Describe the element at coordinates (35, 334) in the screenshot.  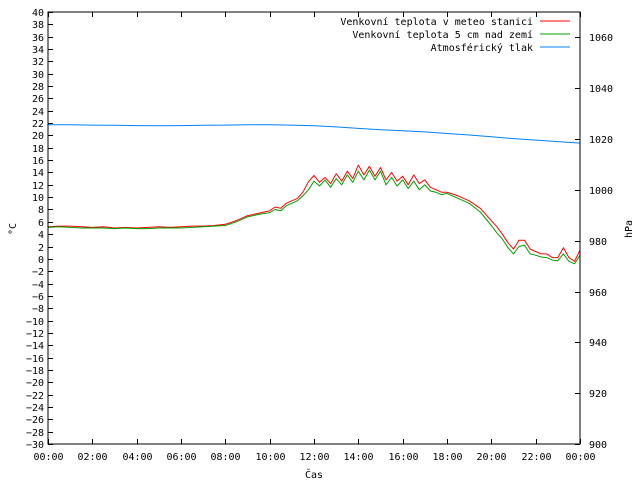
I see `y-tick-label: −12` at that location.